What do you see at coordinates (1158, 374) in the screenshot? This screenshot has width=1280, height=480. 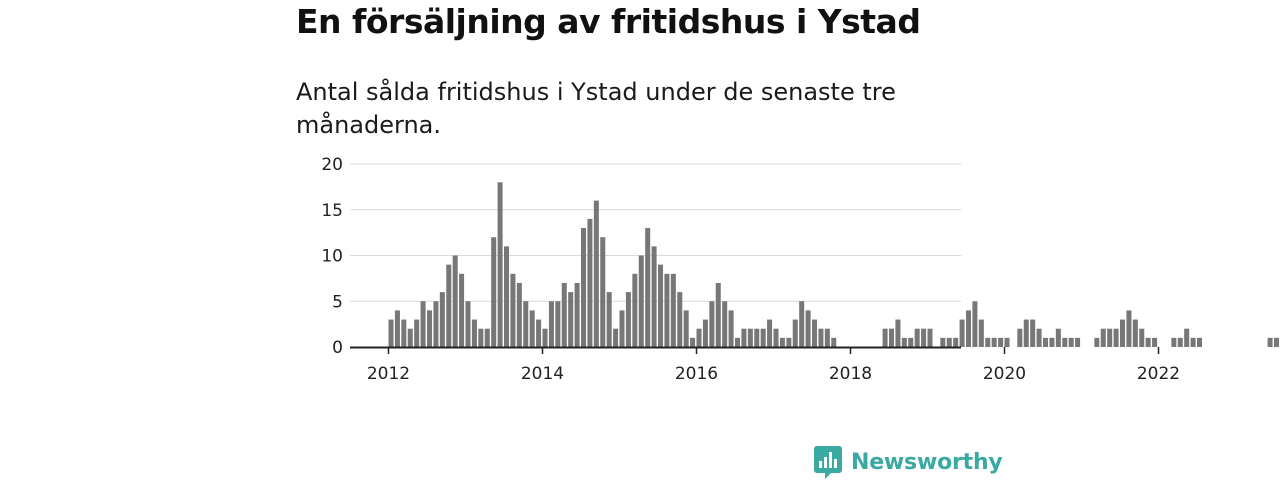 I see `x-tick-label: 2022` at bounding box center [1158, 374].